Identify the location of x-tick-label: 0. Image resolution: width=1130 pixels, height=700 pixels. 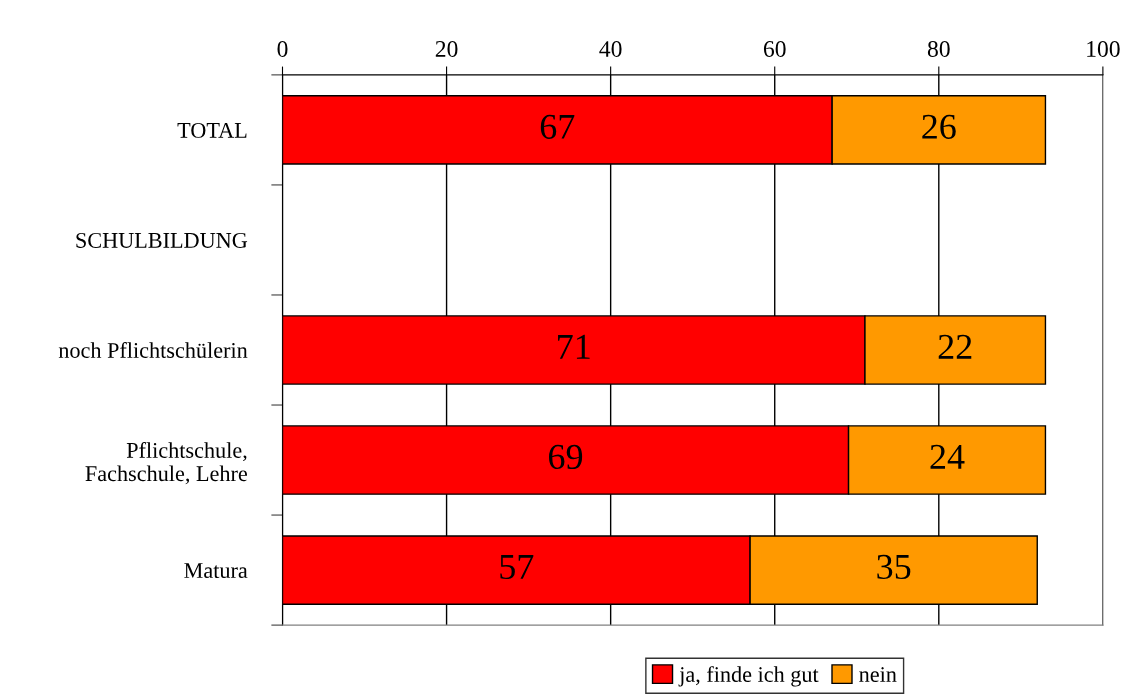
(282, 48).